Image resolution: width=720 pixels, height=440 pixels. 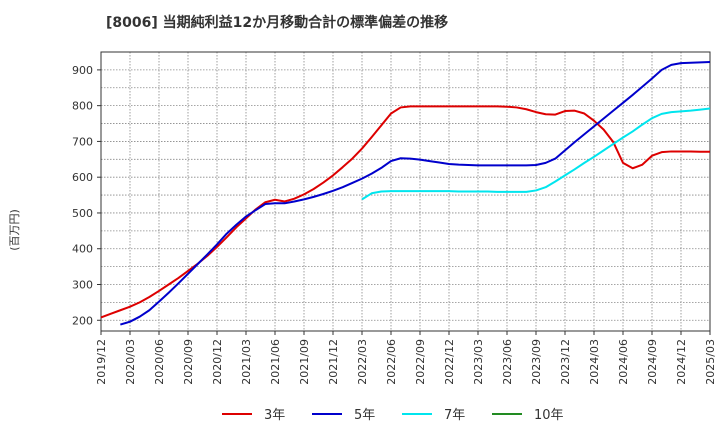 What do you see at coordinates (710, 362) in the screenshot?
I see `x-tick-label: 2025/03` at bounding box center [710, 362].